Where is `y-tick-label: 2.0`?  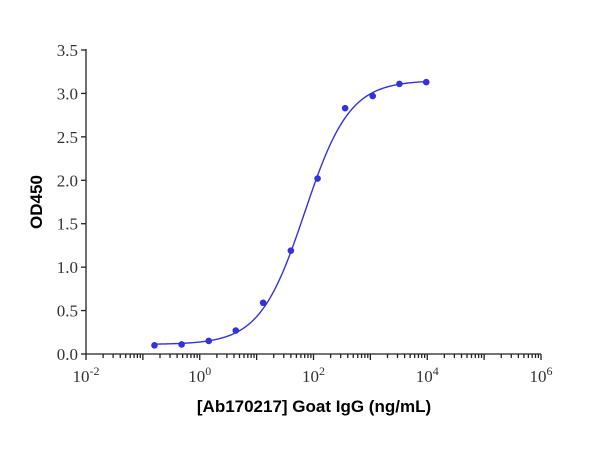 y-tick-label: 2.0 is located at coordinates (67, 180).